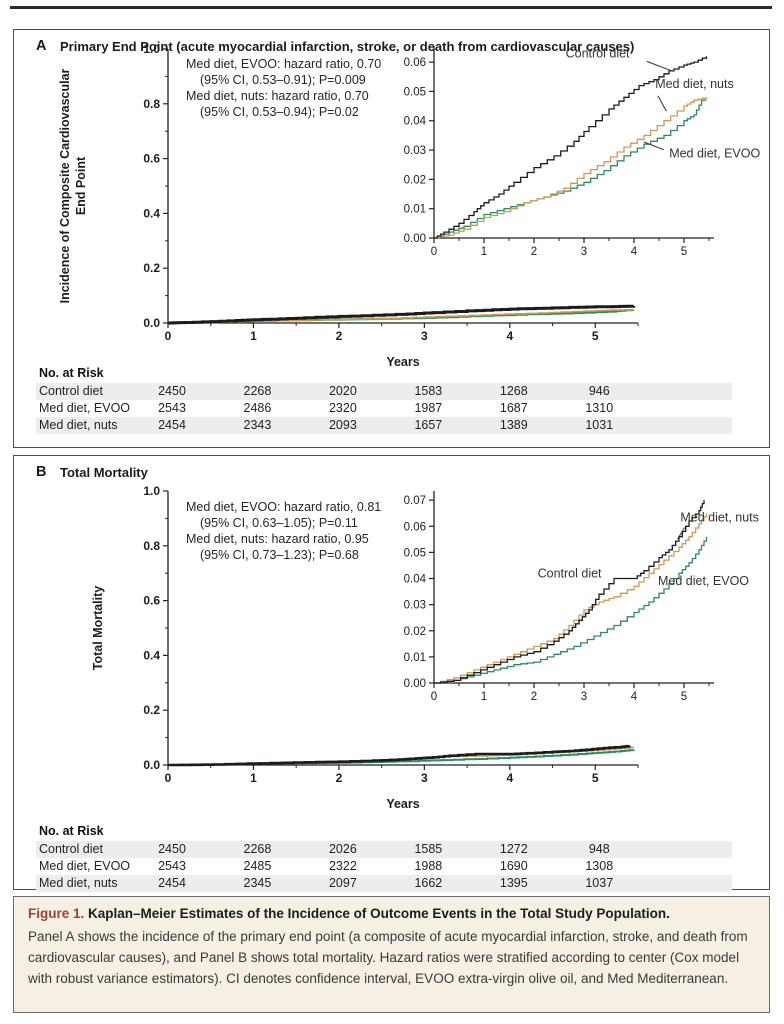  What do you see at coordinates (391, 7) in the screenshot?
I see `top-rule` at bounding box center [391, 7].